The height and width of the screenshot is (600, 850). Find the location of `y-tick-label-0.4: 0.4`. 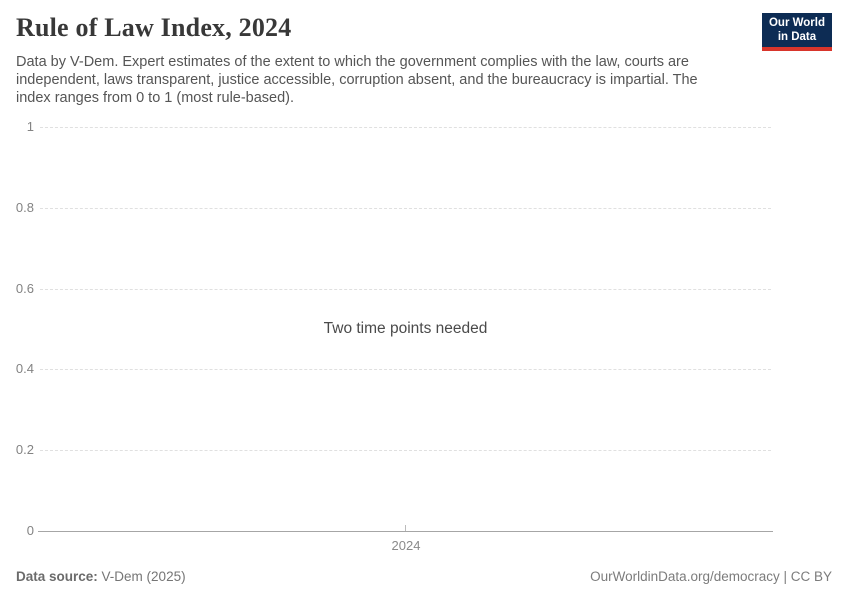

y-tick-label-0.4: 0.4 is located at coordinates (24, 368).